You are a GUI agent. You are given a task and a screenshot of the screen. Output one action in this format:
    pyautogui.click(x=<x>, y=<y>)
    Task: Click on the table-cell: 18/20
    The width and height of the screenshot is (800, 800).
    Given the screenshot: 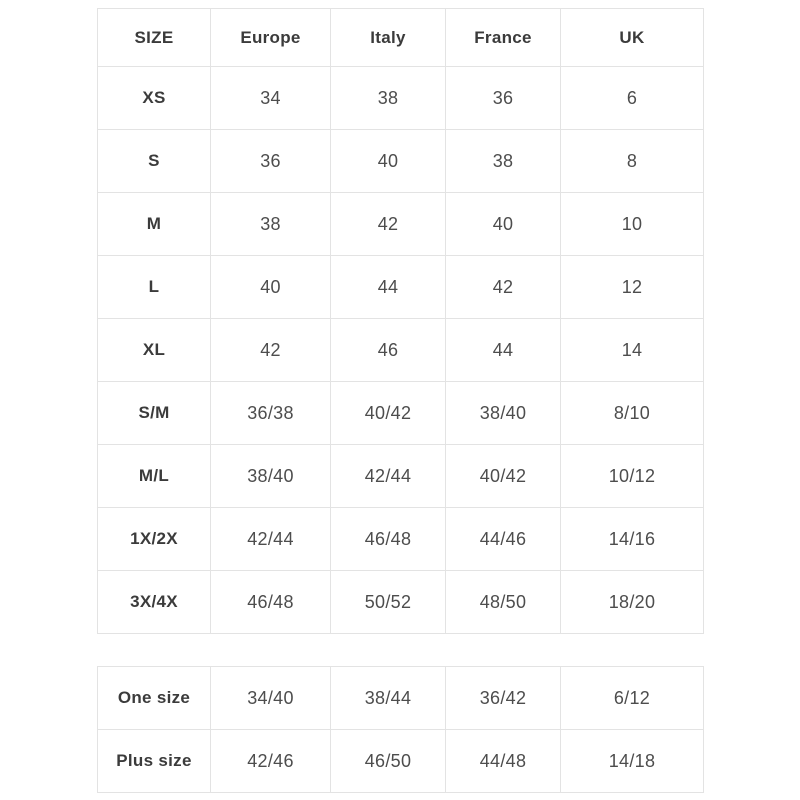 What is the action you would take?
    pyautogui.click(x=632, y=602)
    